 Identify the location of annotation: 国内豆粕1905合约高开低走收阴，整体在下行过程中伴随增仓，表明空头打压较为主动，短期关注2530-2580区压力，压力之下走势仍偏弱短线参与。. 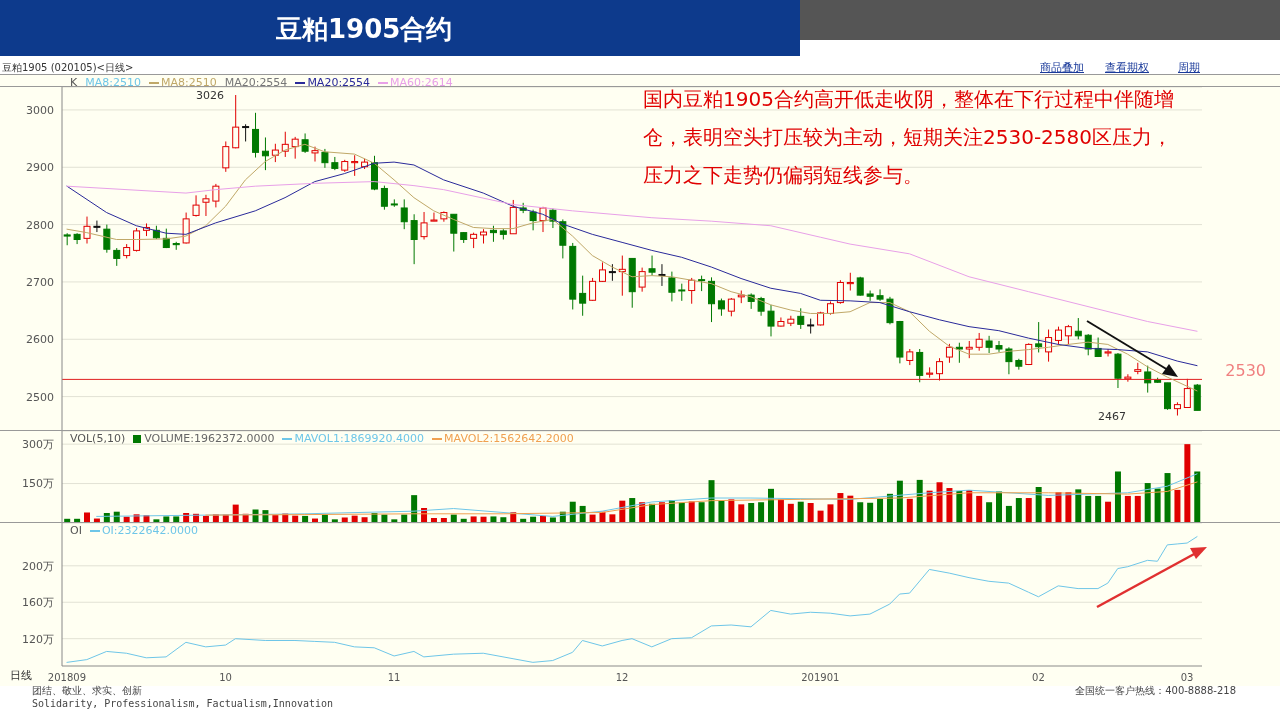
(909, 137).